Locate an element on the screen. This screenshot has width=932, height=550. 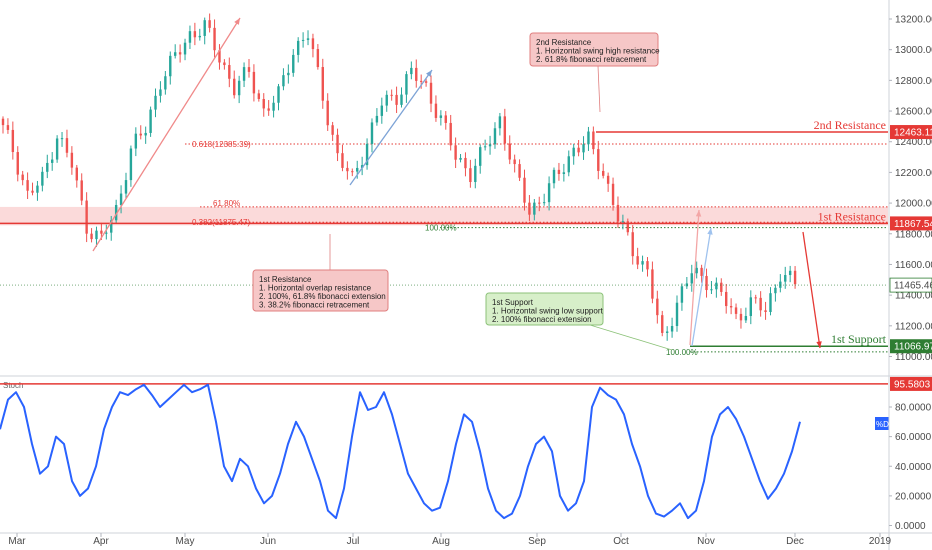
price-tick-label: 13000.00 is located at coordinates (913, 50).